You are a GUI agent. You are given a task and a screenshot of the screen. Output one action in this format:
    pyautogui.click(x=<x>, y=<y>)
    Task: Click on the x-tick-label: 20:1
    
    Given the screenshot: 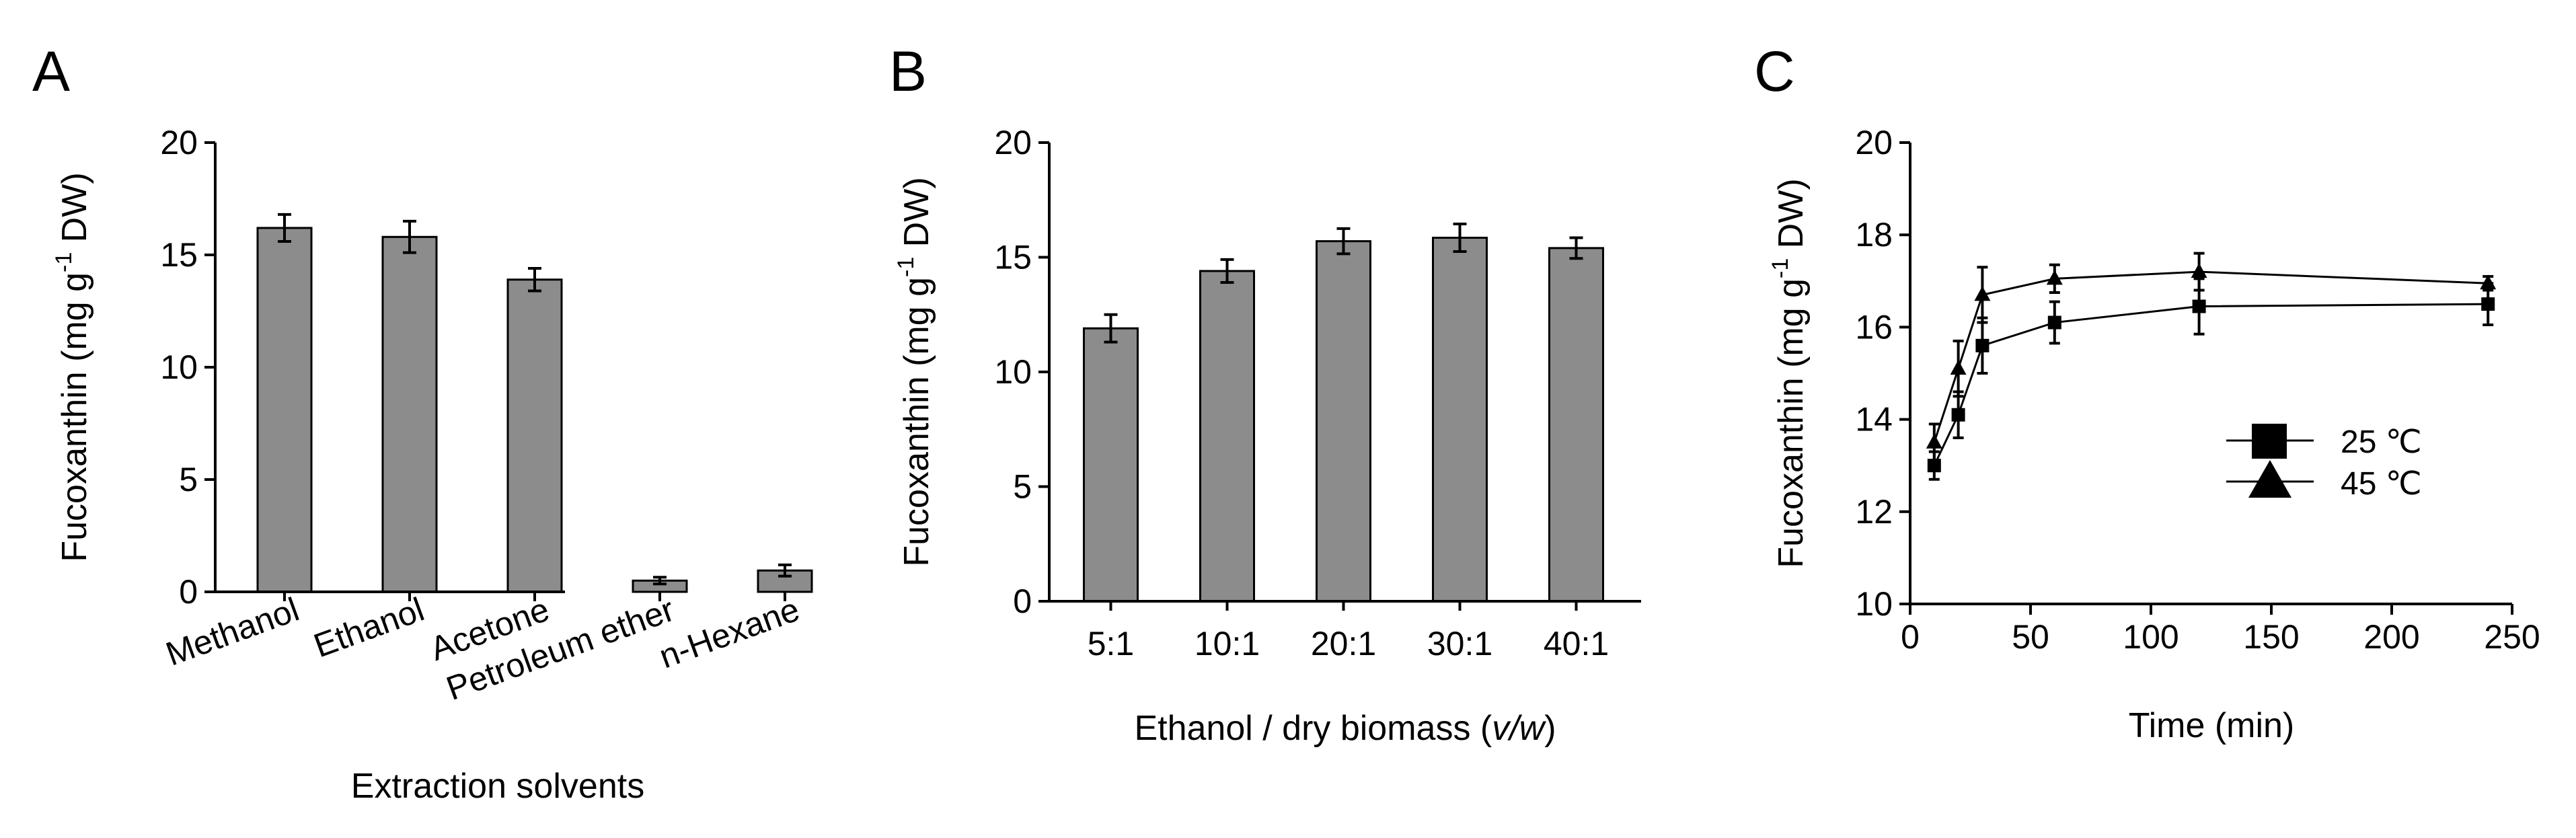 What is the action you would take?
    pyautogui.click(x=1343, y=643)
    